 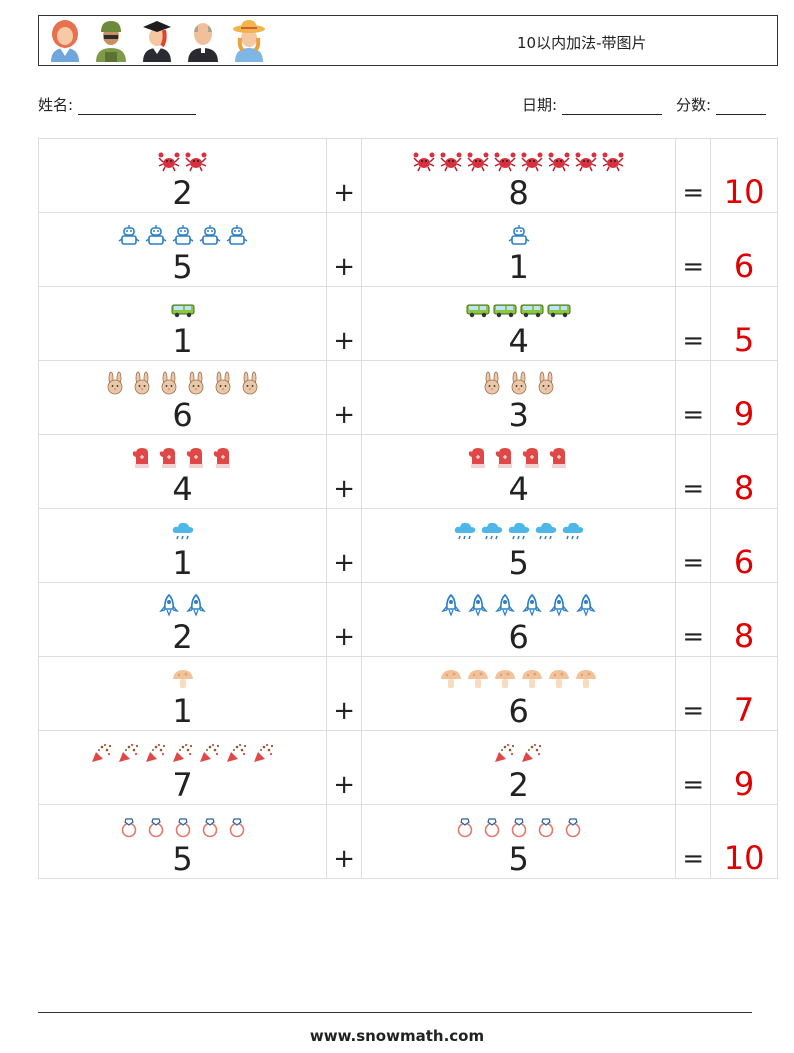 I want to click on score-blank, so click(x=740, y=107).